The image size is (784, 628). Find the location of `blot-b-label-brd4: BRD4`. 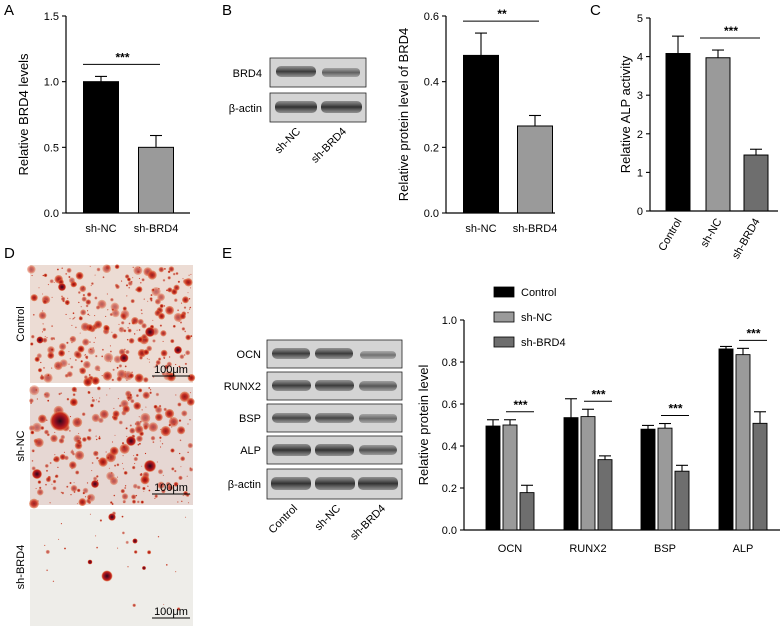

blot-b-label-brd4: BRD4 is located at coordinates (247, 74).